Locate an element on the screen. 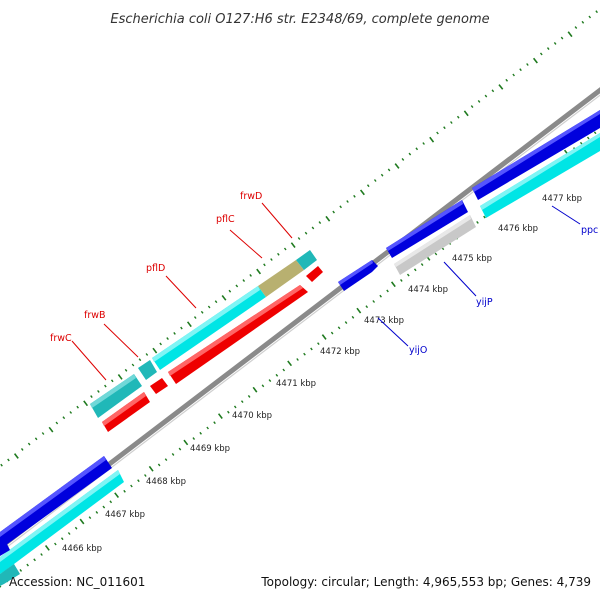 Image resolution: width=600 pixels, height=600 pixels. gene-bar-blue-edge is located at coordinates (5, 549).